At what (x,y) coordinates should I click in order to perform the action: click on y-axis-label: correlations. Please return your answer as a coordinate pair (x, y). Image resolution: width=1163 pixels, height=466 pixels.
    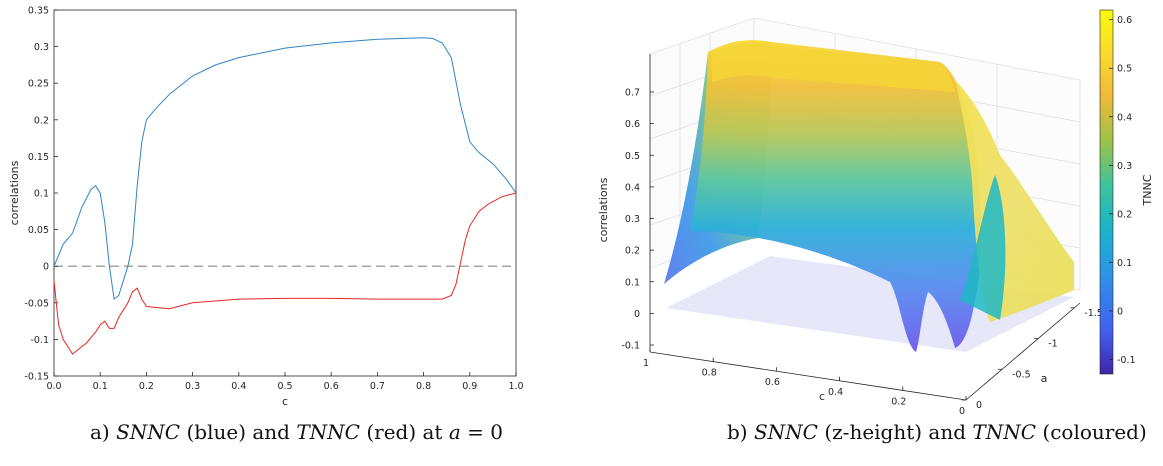
    Looking at the image, I should click on (14, 192).